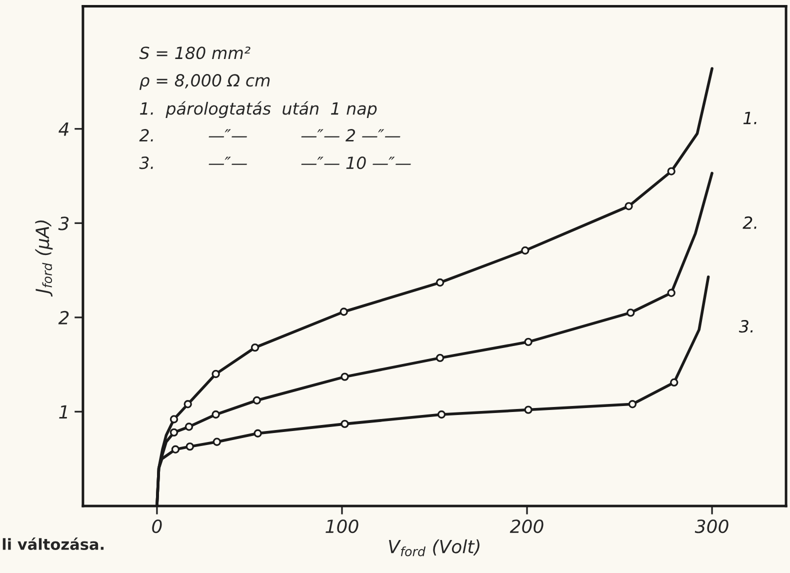 The image size is (790, 573). What do you see at coordinates (44, 258) in the screenshot?
I see `y-axis-title: J$_{ford}$ (μA)` at bounding box center [44, 258].